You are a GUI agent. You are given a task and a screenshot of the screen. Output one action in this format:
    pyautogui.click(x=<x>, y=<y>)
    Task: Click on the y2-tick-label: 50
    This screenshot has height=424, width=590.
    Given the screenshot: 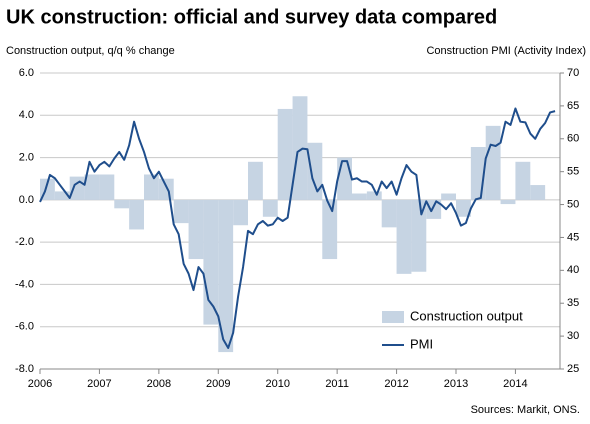 What is the action you would take?
    pyautogui.click(x=573, y=204)
    